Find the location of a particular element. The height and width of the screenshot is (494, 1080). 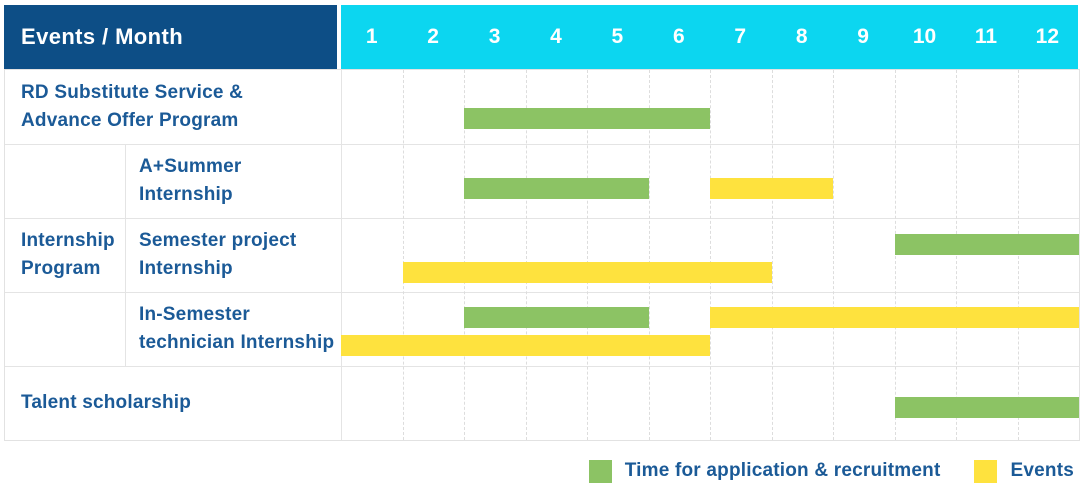

legend-events-swatch-icon is located at coordinates (986, 471).